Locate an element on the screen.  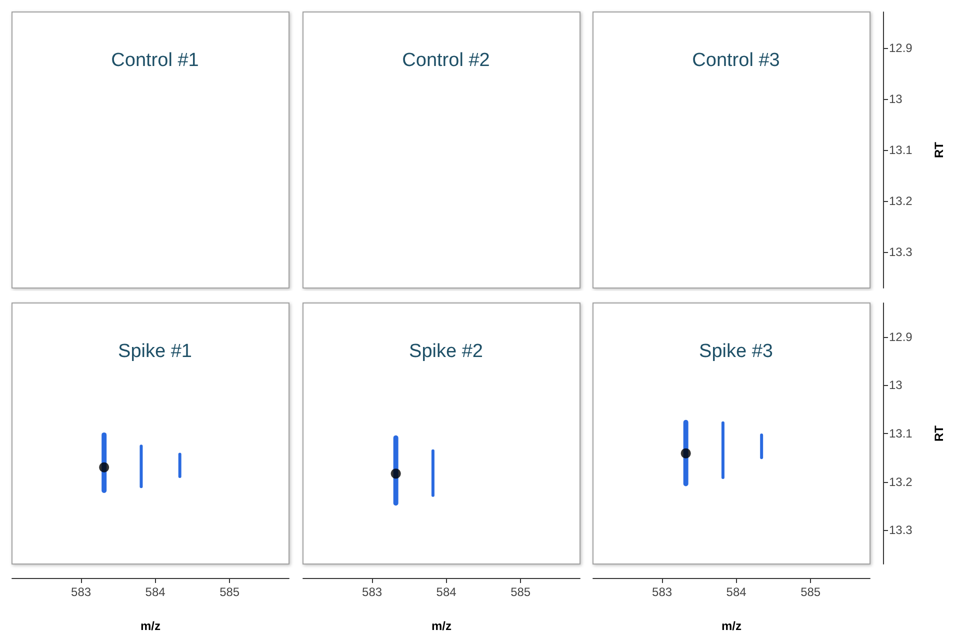
text: Spike #3 is located at coordinates (736, 351).